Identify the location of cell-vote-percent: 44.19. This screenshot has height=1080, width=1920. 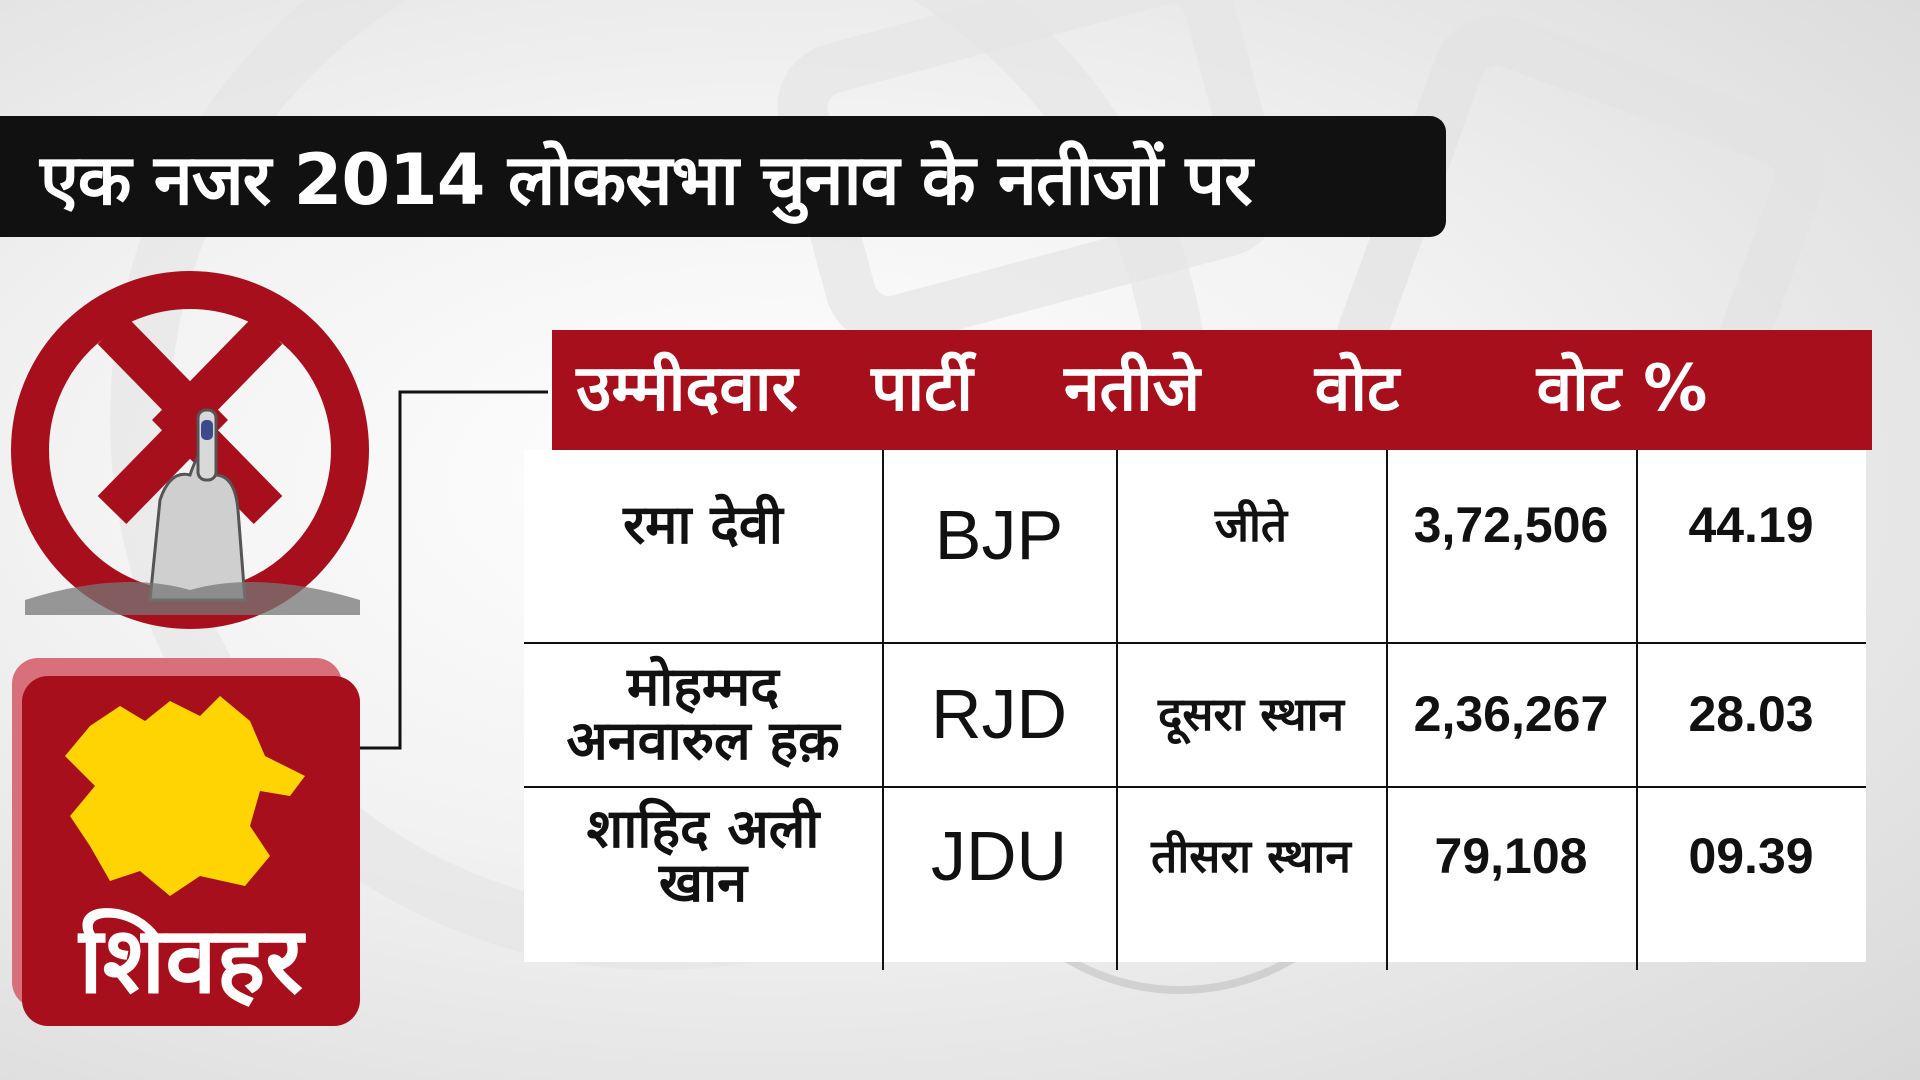
(1751, 525).